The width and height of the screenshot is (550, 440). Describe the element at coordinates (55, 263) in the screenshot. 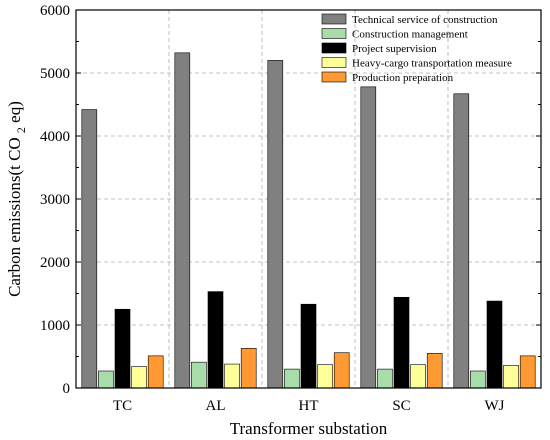

I see `y-tick-label: 2000` at that location.